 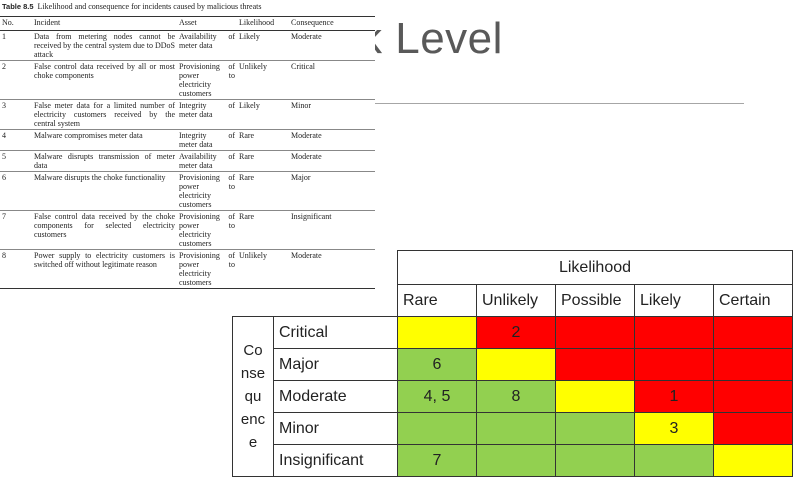 What do you see at coordinates (335, 396) in the screenshot?
I see `consequence-row-moderate: Moderate` at bounding box center [335, 396].